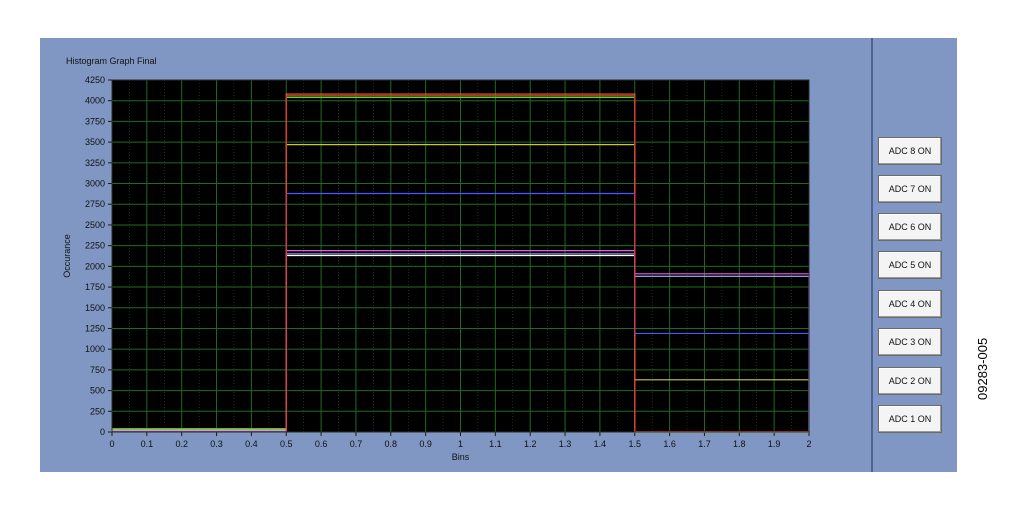 Image resolution: width=1024 pixels, height=506 pixels. I want to click on x-tick-label: 1.3, so click(565, 444).